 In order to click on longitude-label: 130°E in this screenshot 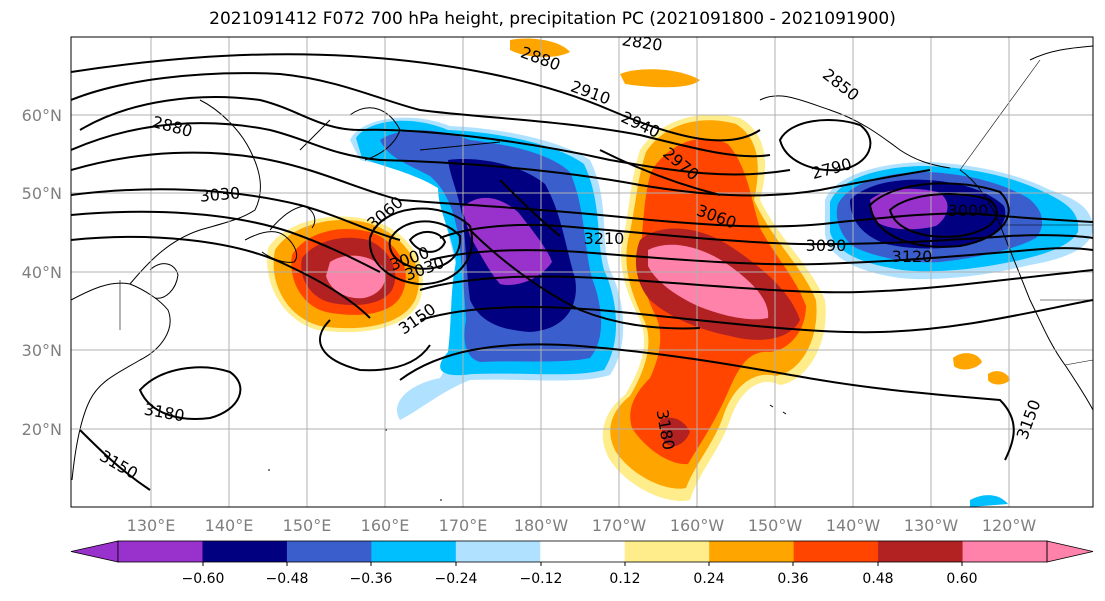, I will do `click(151, 525)`.